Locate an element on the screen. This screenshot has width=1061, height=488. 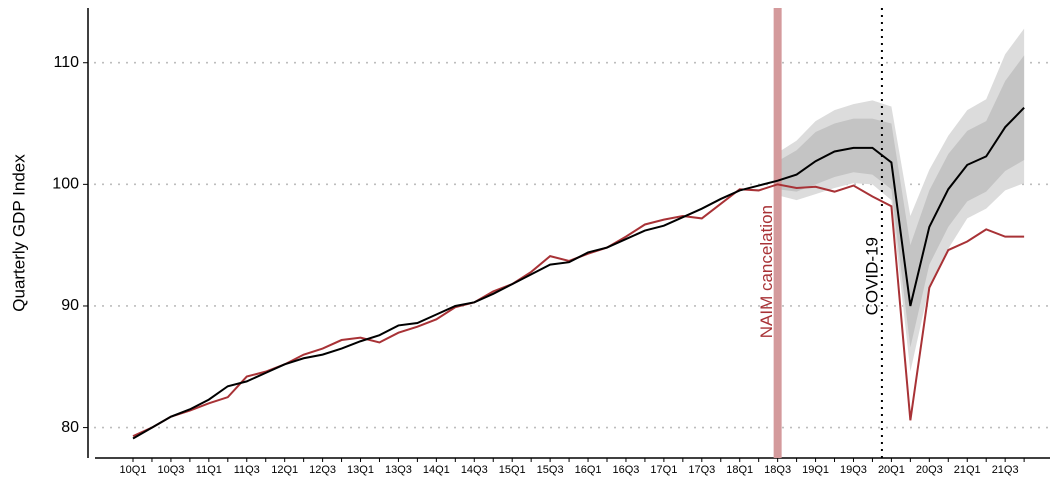
x-tick-label: 19Q1 is located at coordinates (815, 470).